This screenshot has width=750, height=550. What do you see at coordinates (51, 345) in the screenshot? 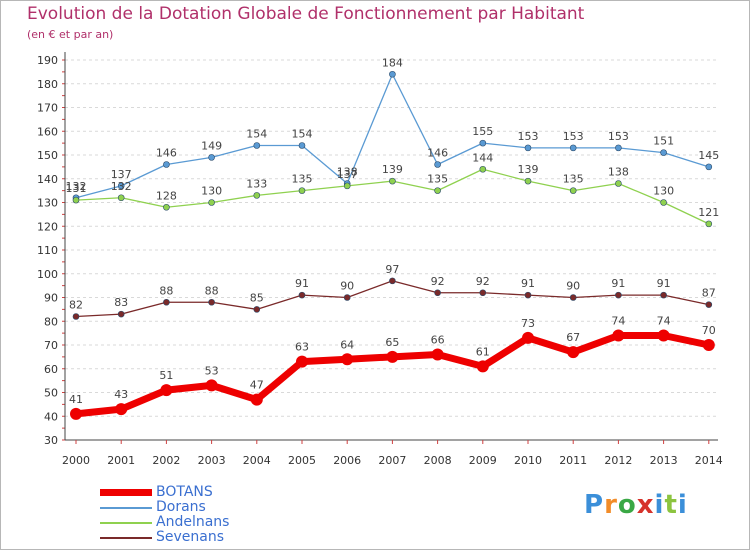
I see `y-tick-label: 70` at bounding box center [51, 345].